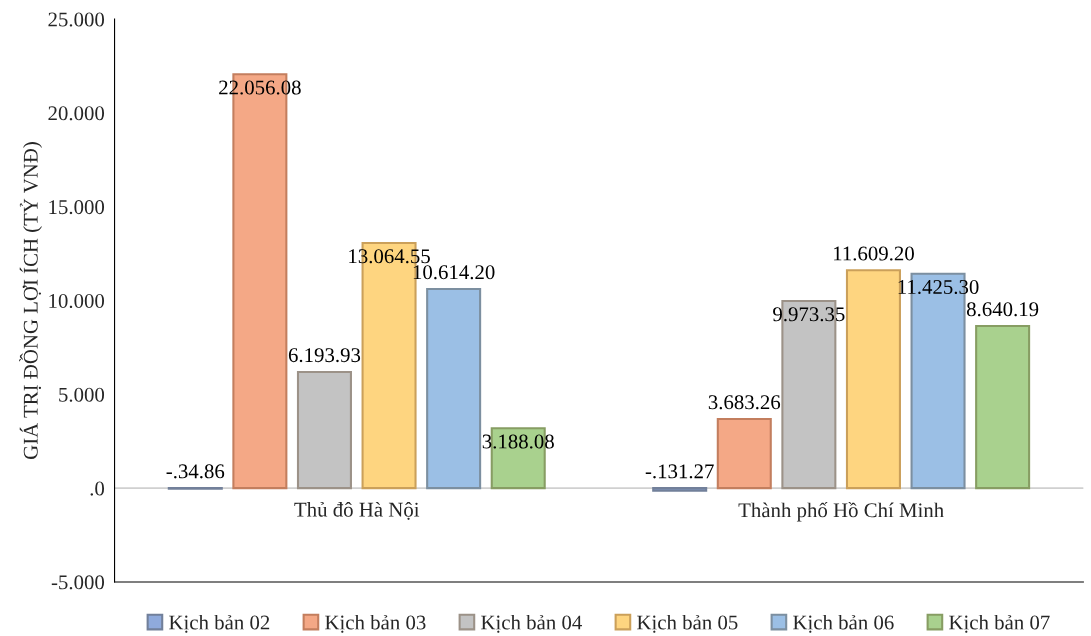 The height and width of the screenshot is (636, 1091). I want to click on data-label: 9.973.35, so click(809, 314).